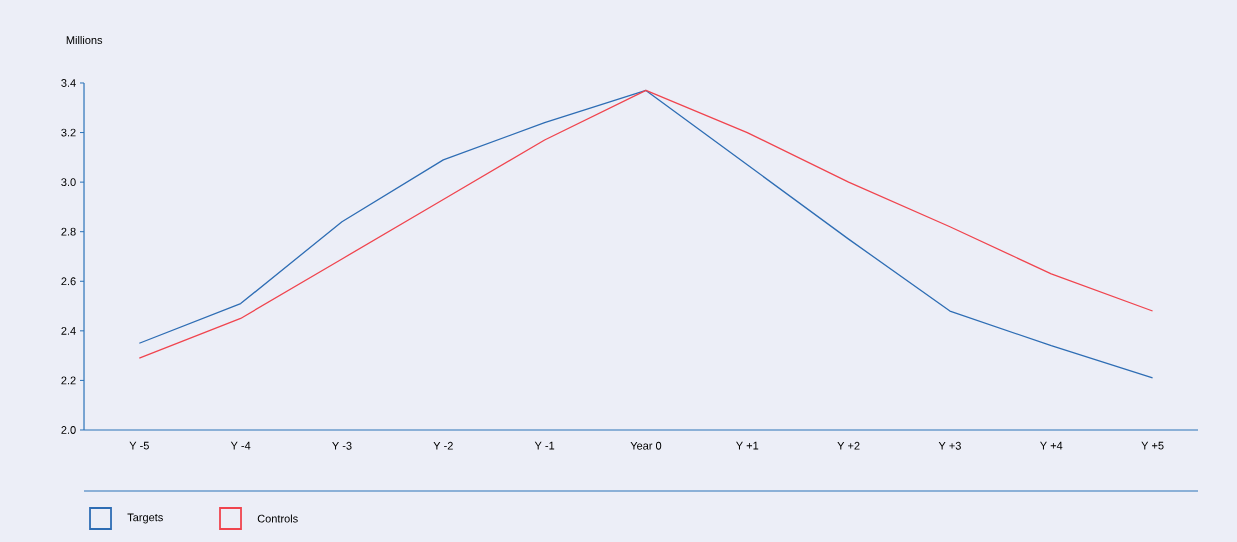 This screenshot has width=1237, height=542. What do you see at coordinates (145, 518) in the screenshot?
I see `legend-label: Targets` at bounding box center [145, 518].